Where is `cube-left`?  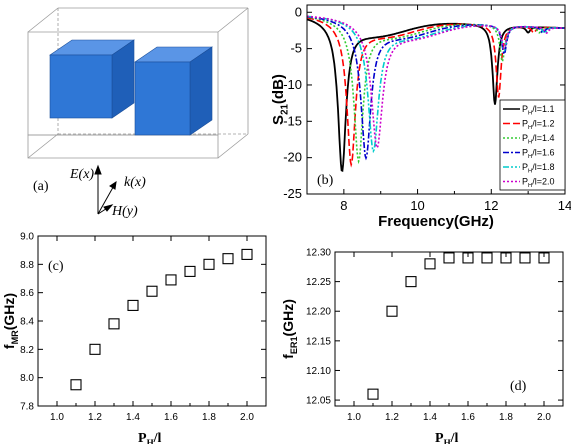
cube-left is located at coordinates (92, 79).